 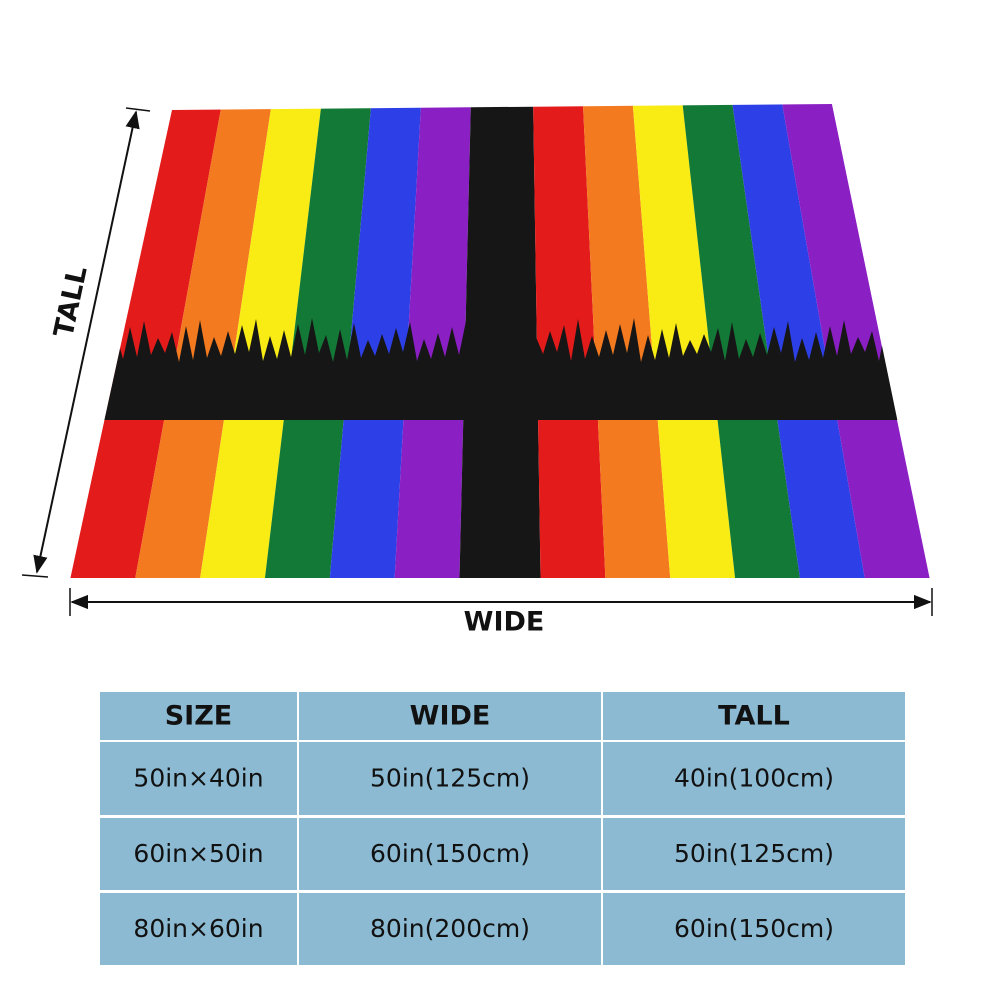 I want to click on cell-text: 40in(100cm), so click(x=754, y=778).